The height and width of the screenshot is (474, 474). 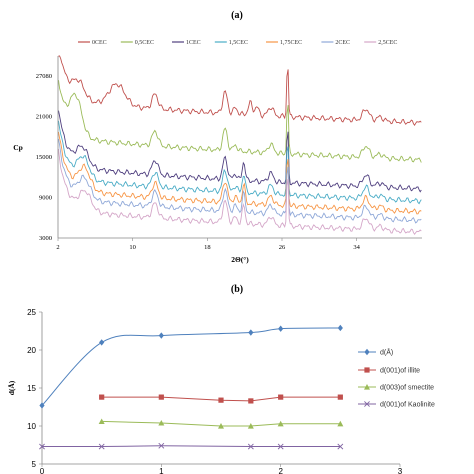 What do you see at coordinates (400, 470) in the screenshot?
I see `chart-b-x-tick-label: 3` at bounding box center [400, 470].